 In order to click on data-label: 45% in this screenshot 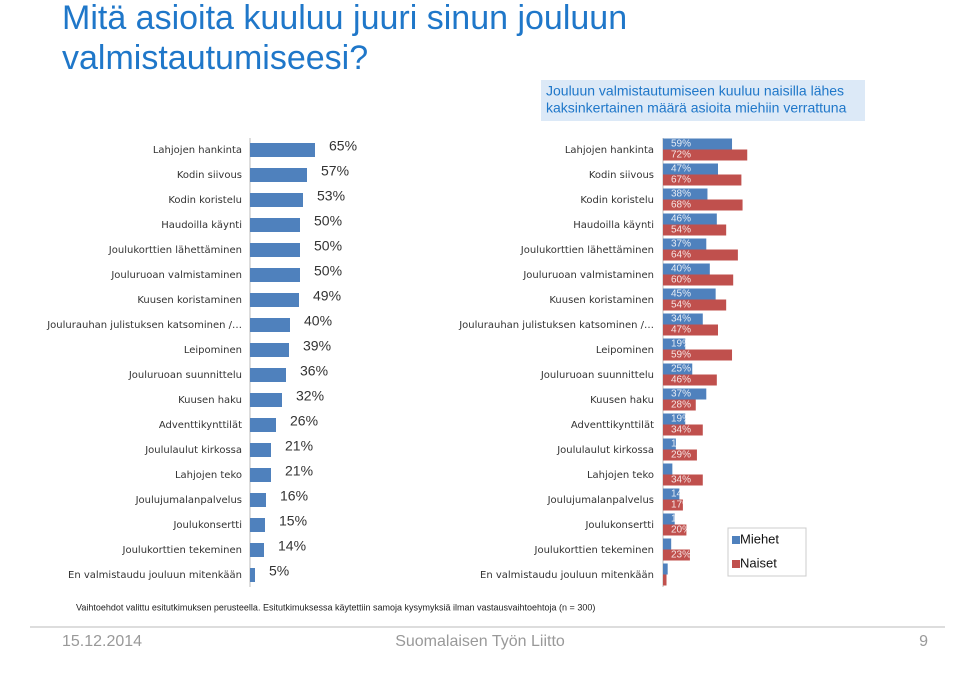, I will do `click(681, 294)`.